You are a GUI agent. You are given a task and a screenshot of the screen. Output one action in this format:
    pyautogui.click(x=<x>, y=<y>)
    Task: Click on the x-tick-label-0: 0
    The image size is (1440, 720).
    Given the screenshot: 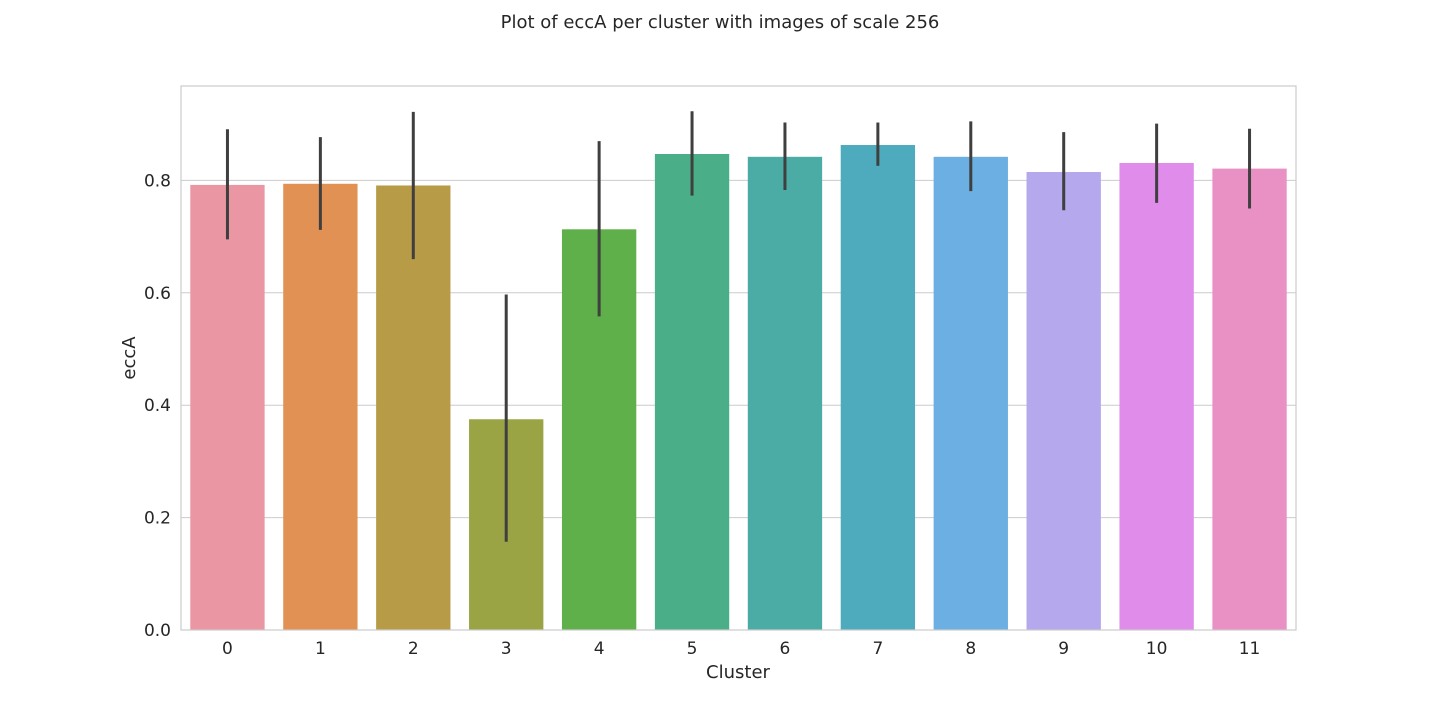 What is the action you would take?
    pyautogui.click(x=227, y=649)
    